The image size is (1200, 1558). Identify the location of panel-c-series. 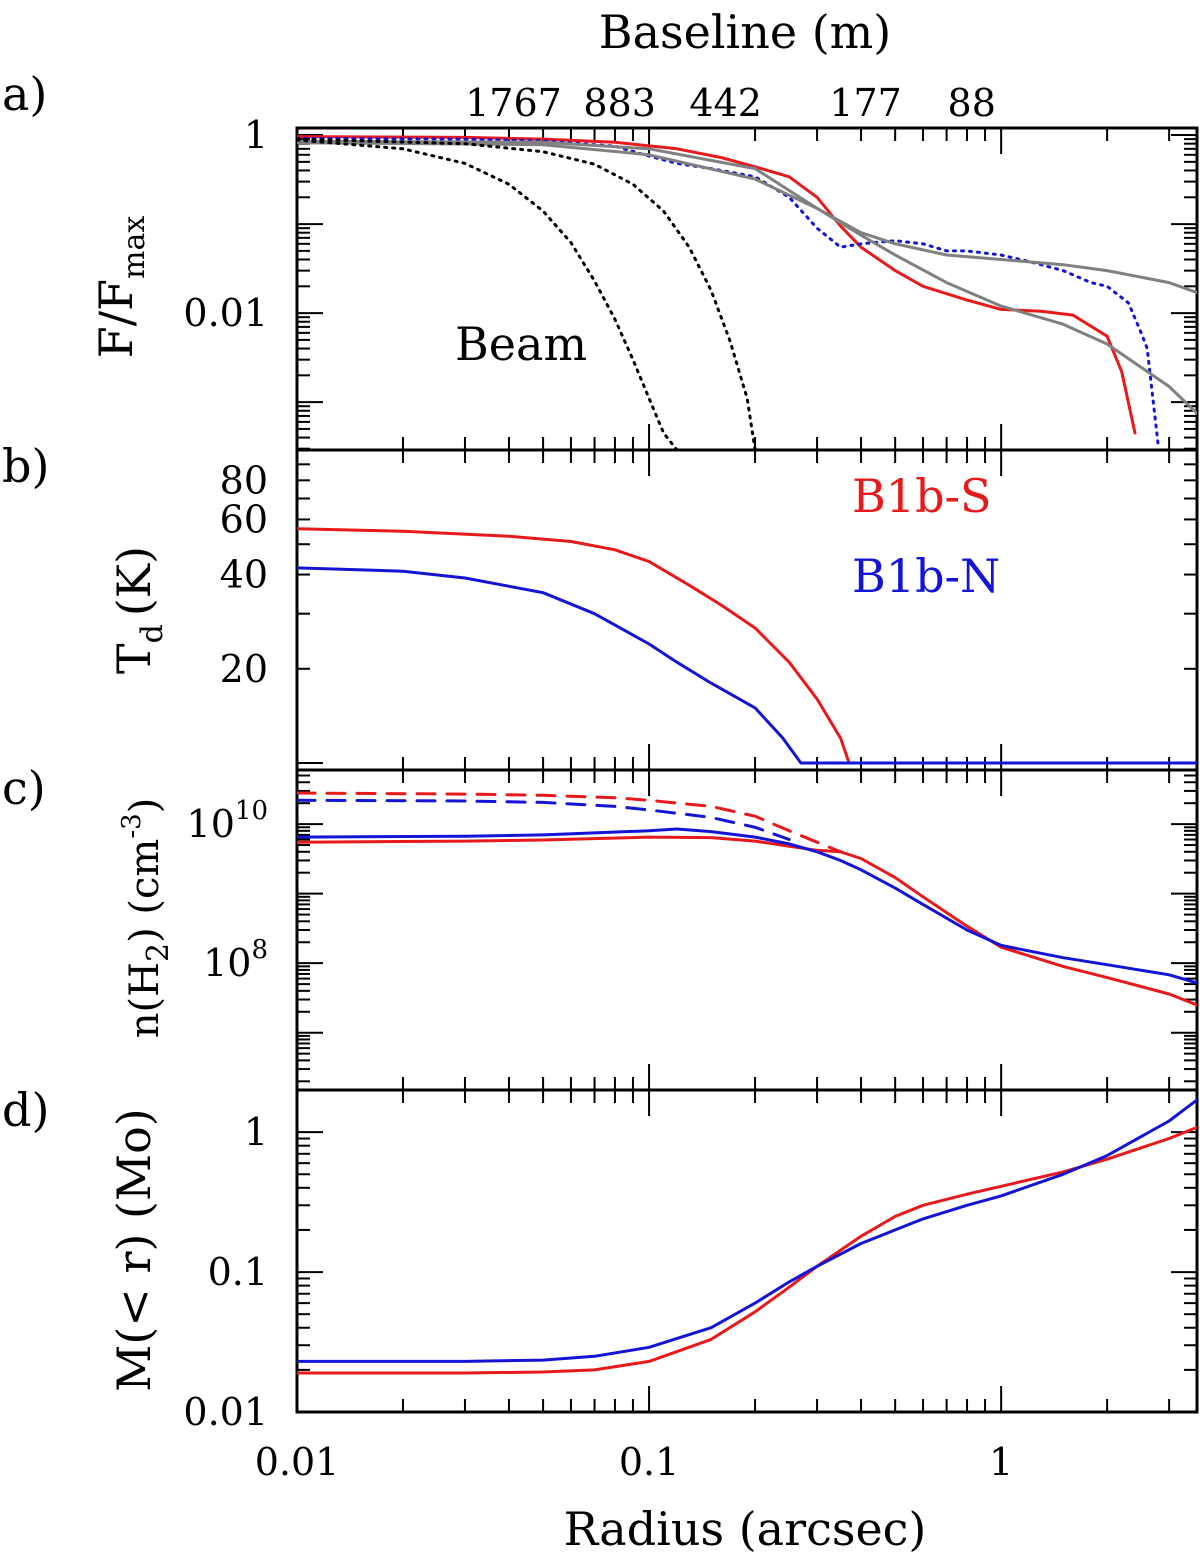
(747, 899).